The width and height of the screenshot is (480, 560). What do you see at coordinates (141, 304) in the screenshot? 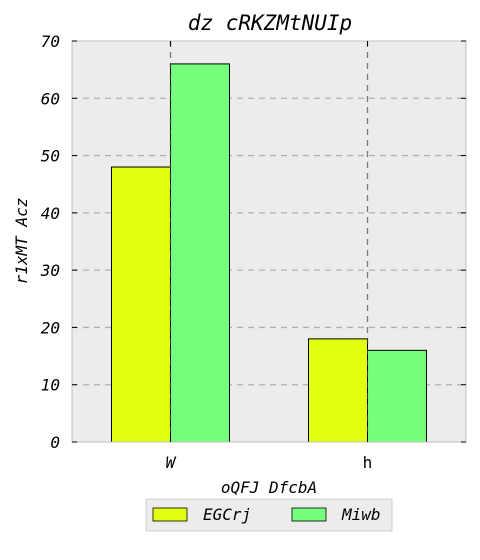
I see `bar-egcrj-w` at bounding box center [141, 304].